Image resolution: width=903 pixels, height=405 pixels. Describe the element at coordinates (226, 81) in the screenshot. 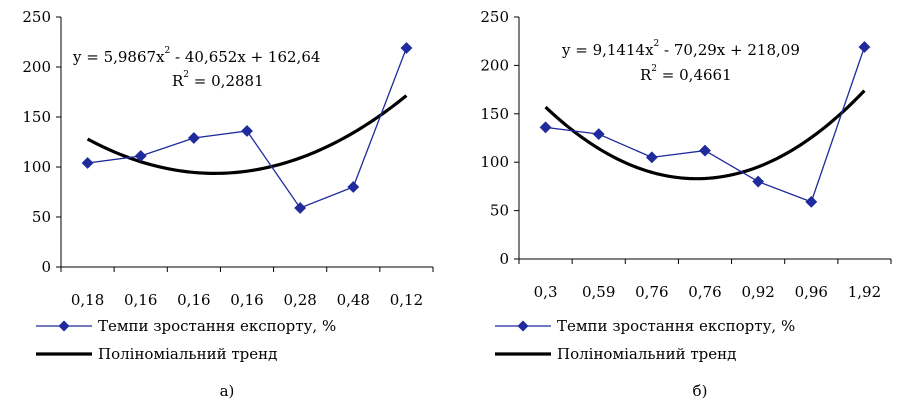

I see `r-squared-value: = 0,2881` at that location.